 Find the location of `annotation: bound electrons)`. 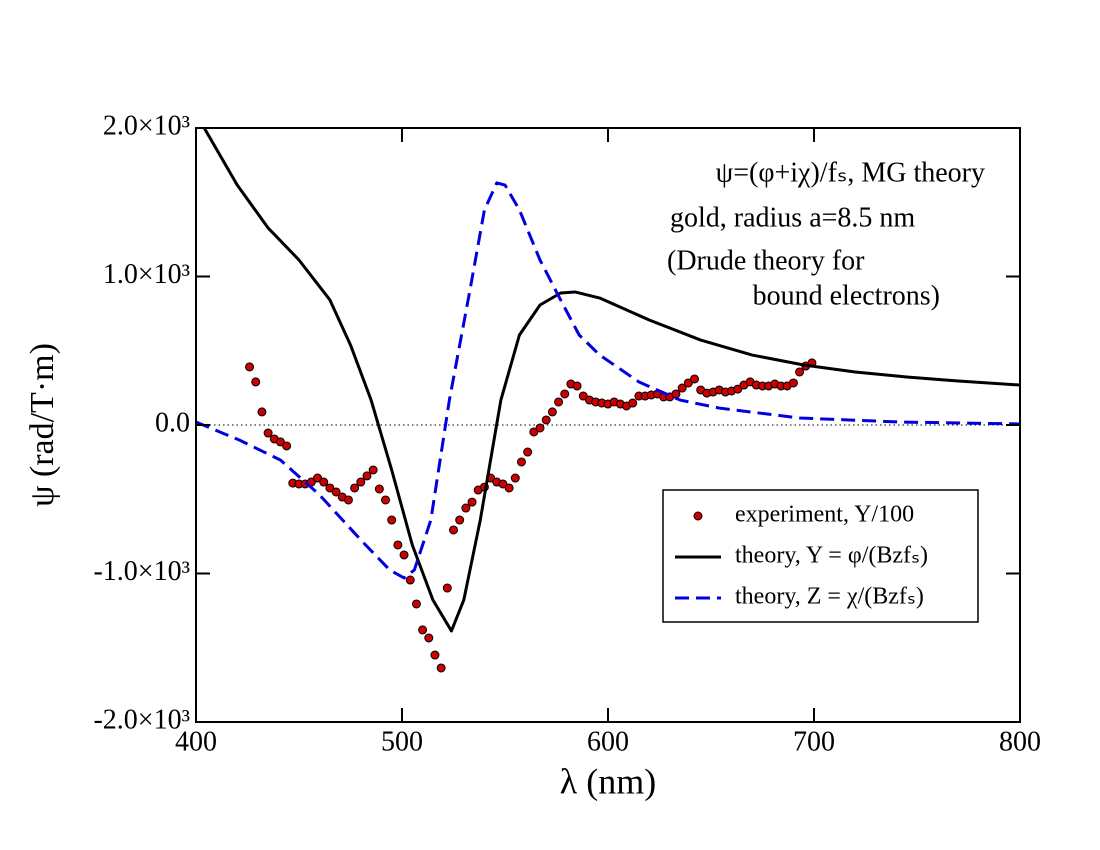

annotation: bound electrons) is located at coordinates (846, 295).